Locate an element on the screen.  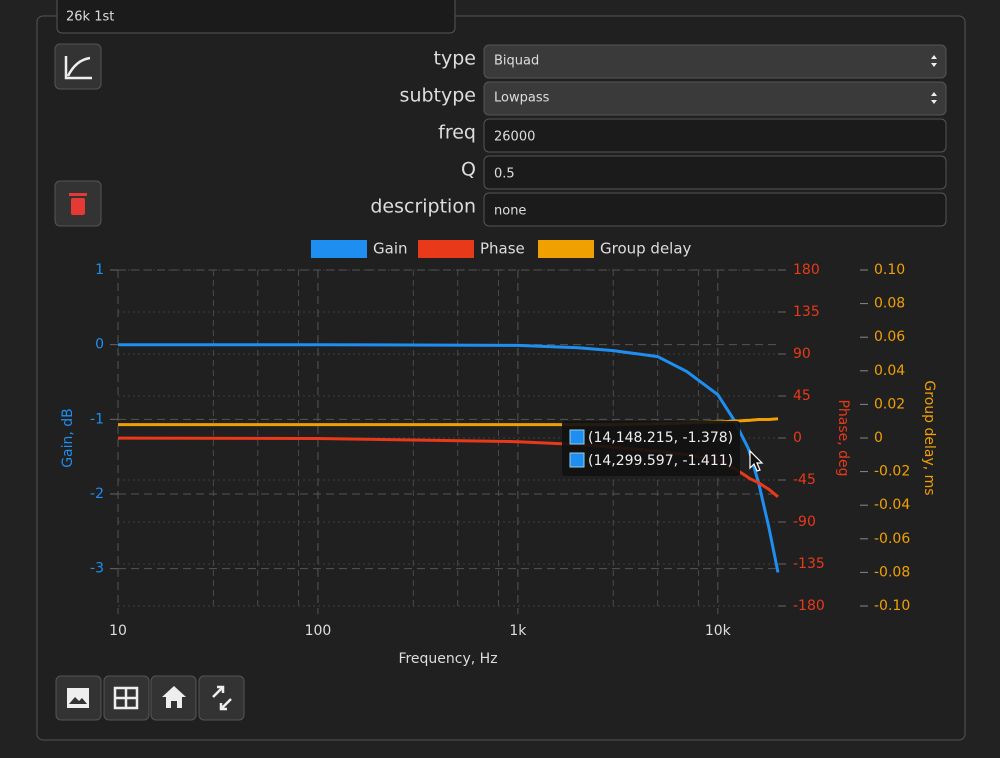
tooltip-text: (14,299.597, -1.411) is located at coordinates (660, 461).